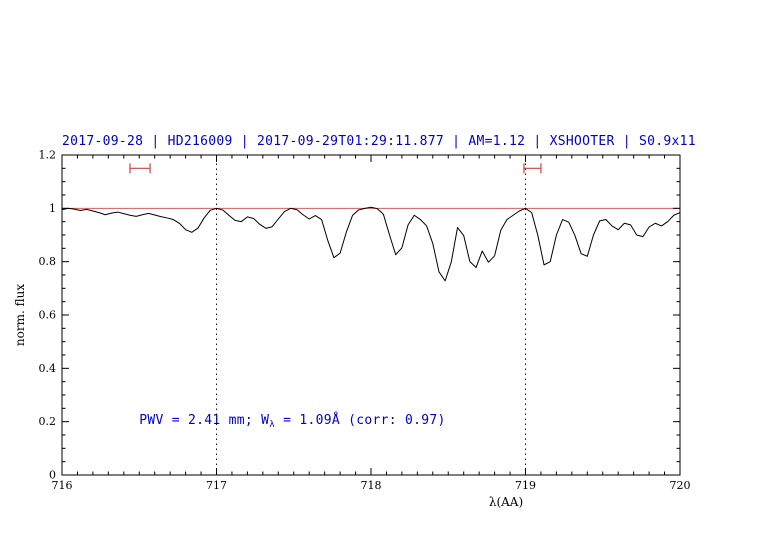  What do you see at coordinates (48, 421) in the screenshot?
I see `svg-text: 0.2` at bounding box center [48, 421].